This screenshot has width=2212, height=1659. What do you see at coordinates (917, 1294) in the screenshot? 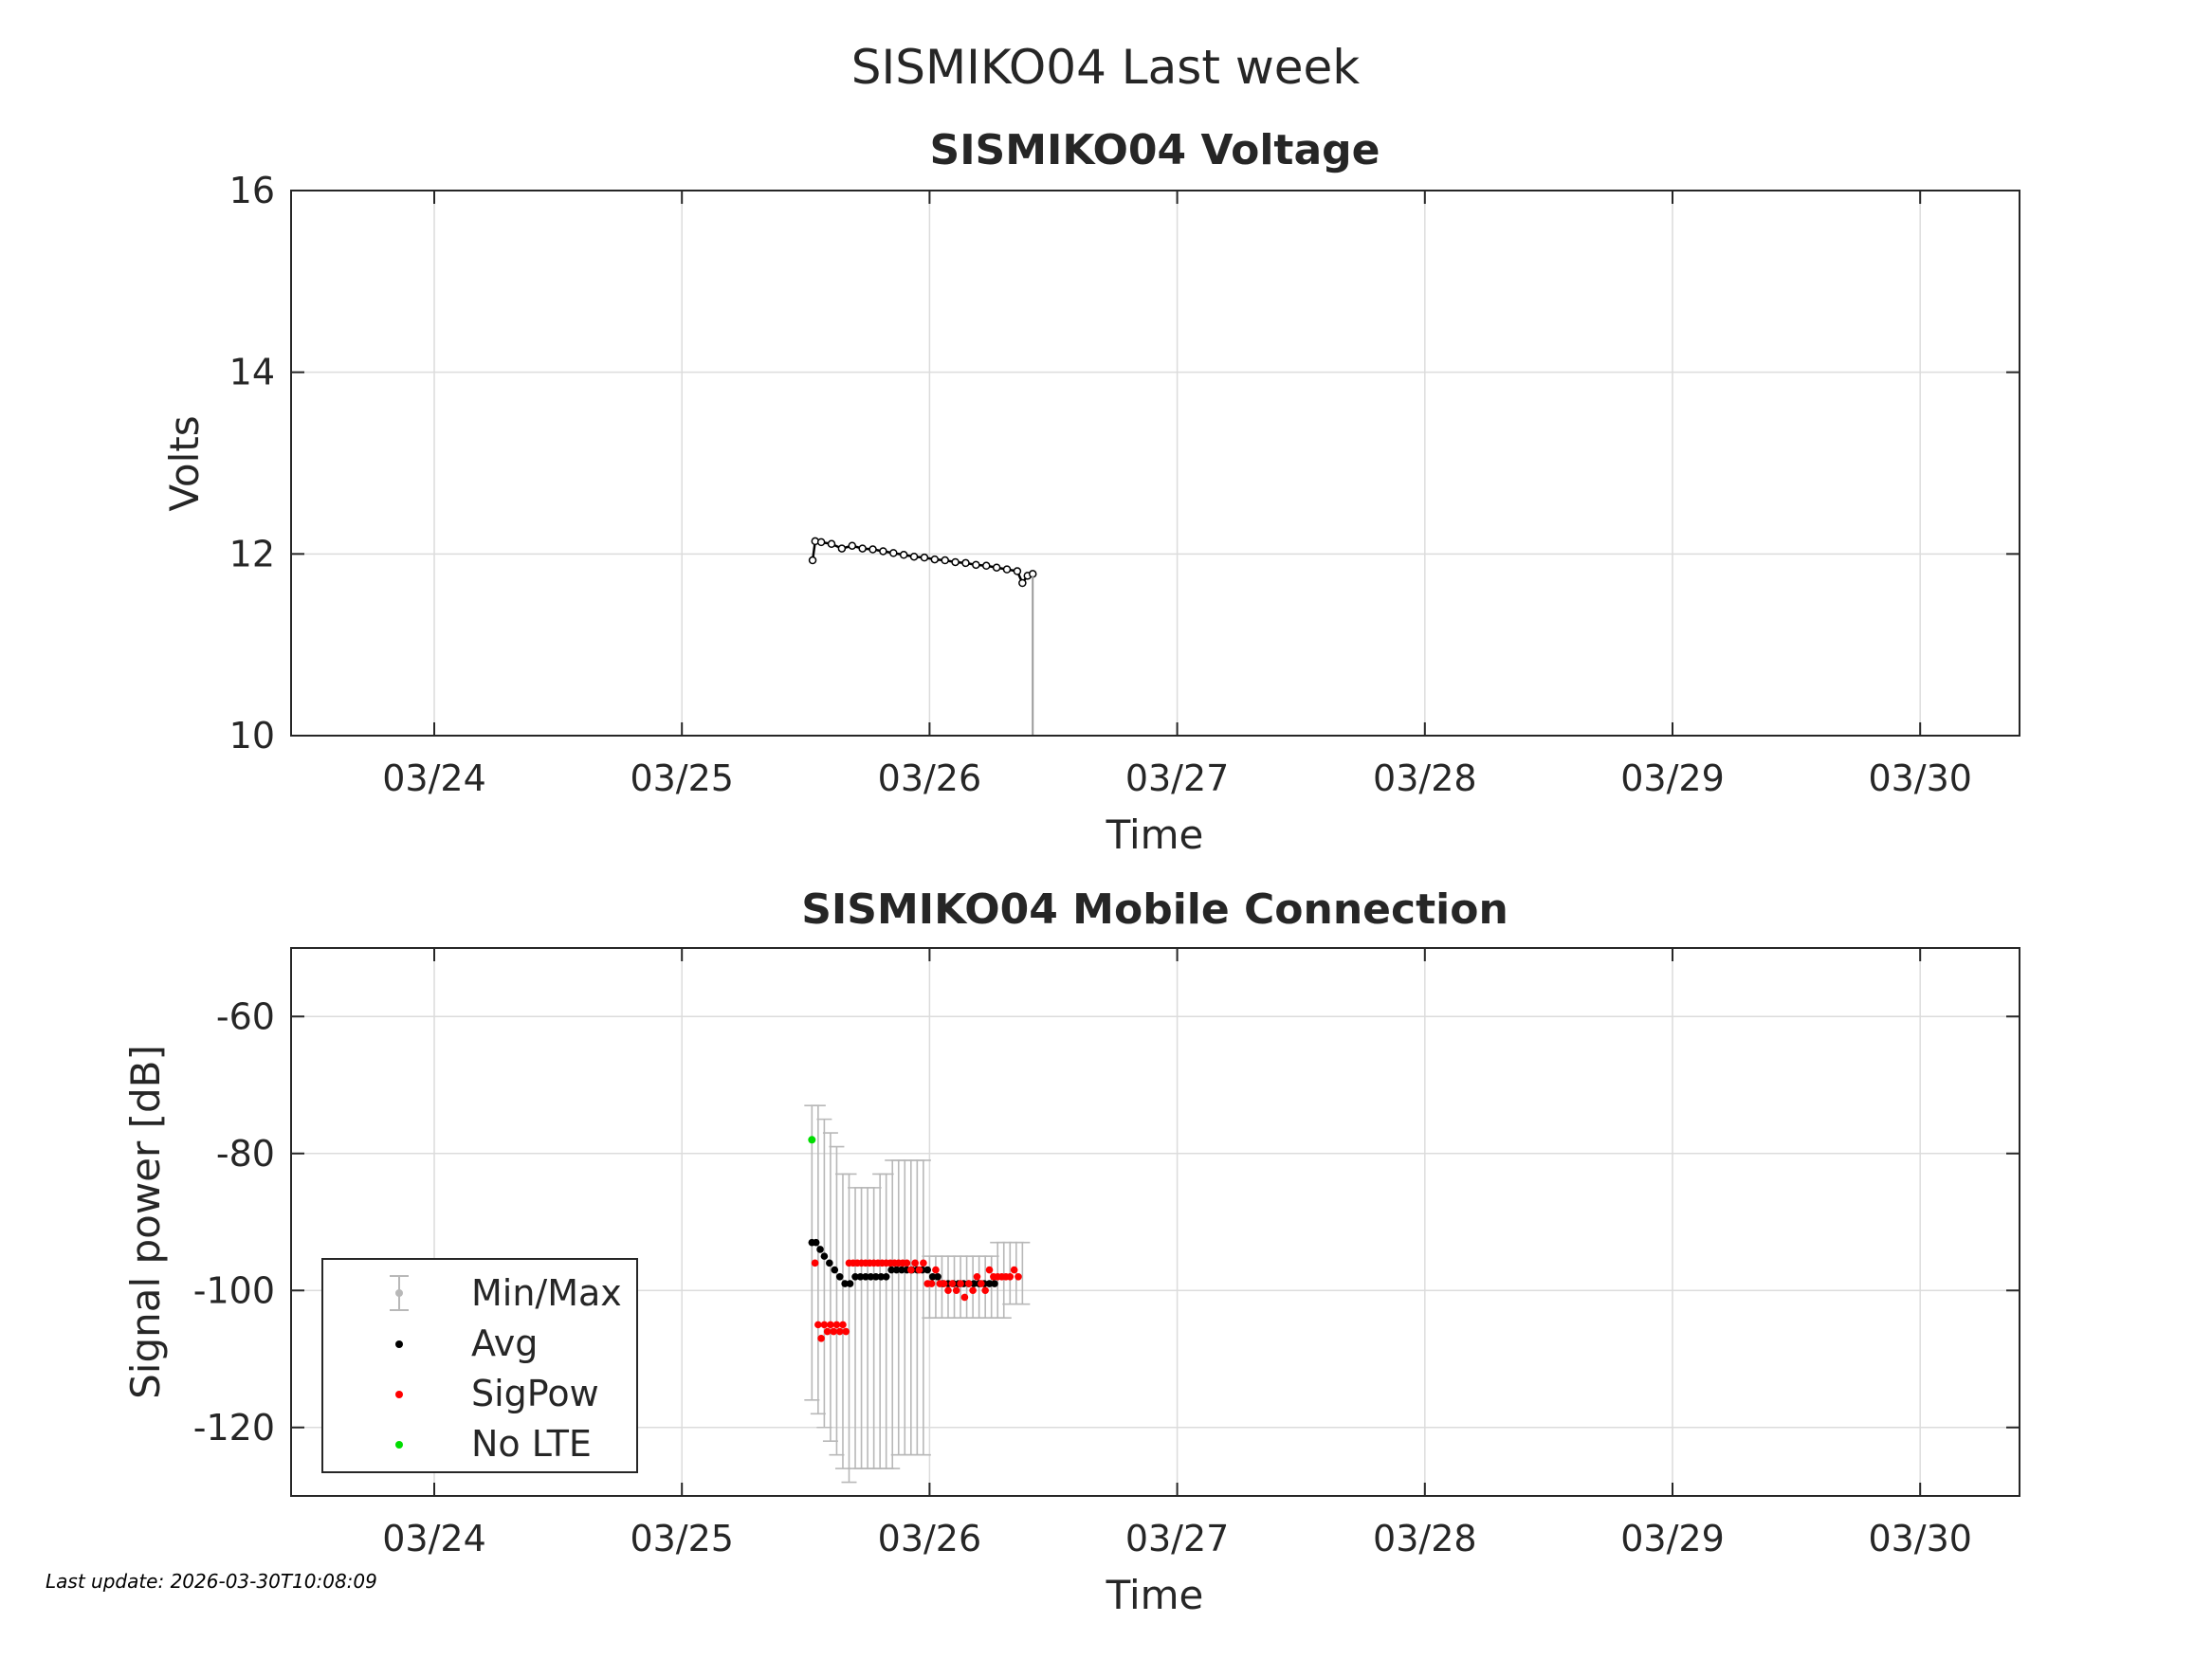
I see `mobile-series` at bounding box center [917, 1294].